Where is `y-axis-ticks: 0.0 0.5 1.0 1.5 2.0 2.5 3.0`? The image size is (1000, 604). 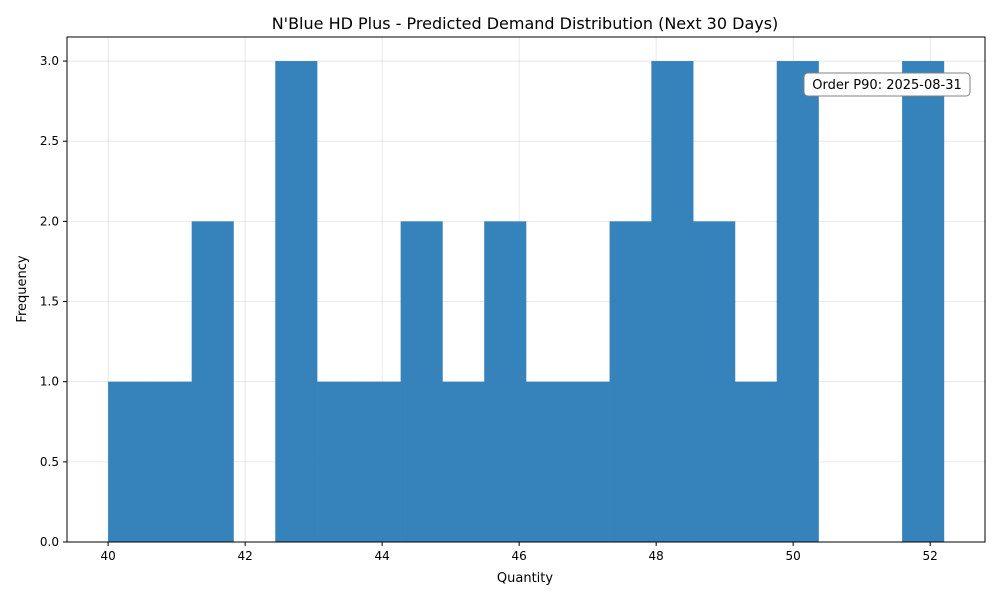
y-axis-ticks: 0.0 0.5 1.0 1.5 2.0 2.5 3.0 is located at coordinates (53, 301).